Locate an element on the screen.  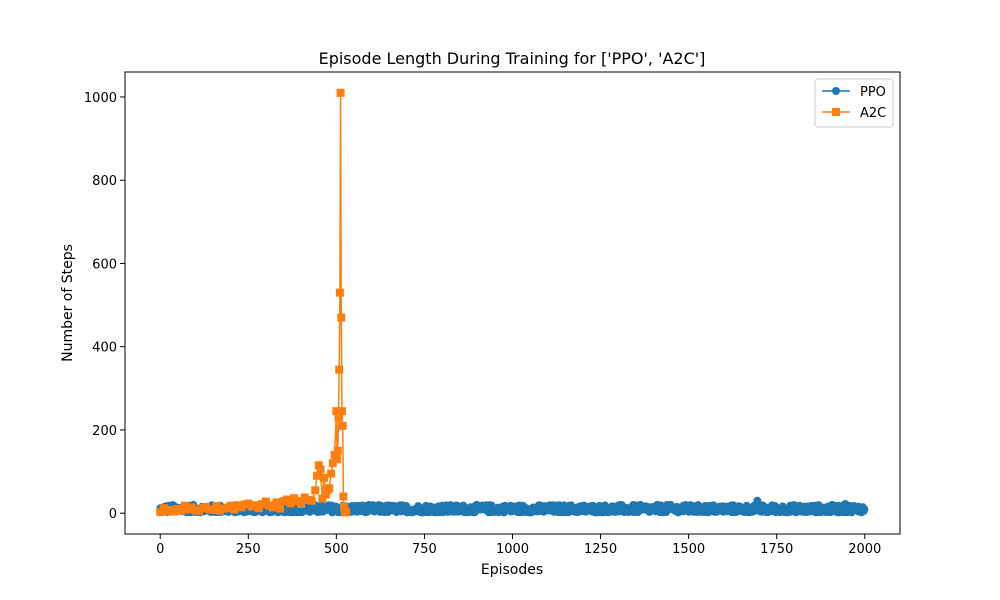
x-tick-label: 2000 is located at coordinates (864, 549).